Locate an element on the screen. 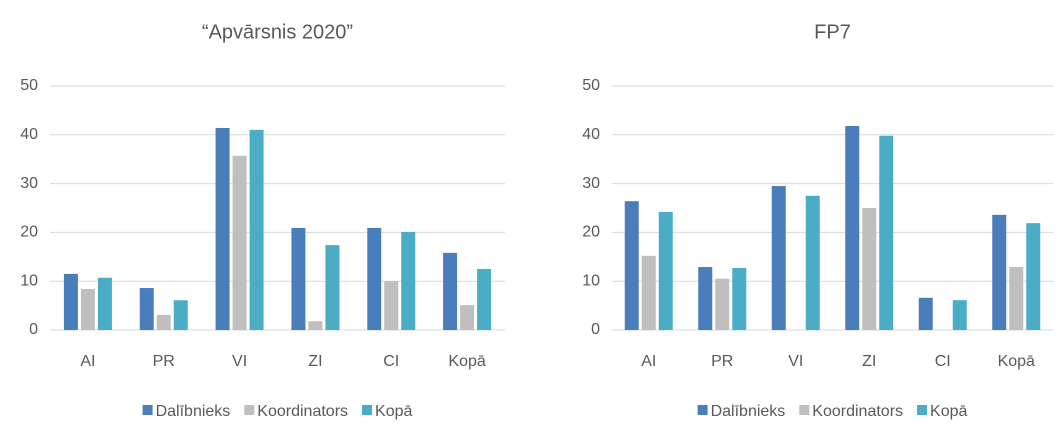  chart-title: “Apvārsnis 2020” is located at coordinates (277, 32).